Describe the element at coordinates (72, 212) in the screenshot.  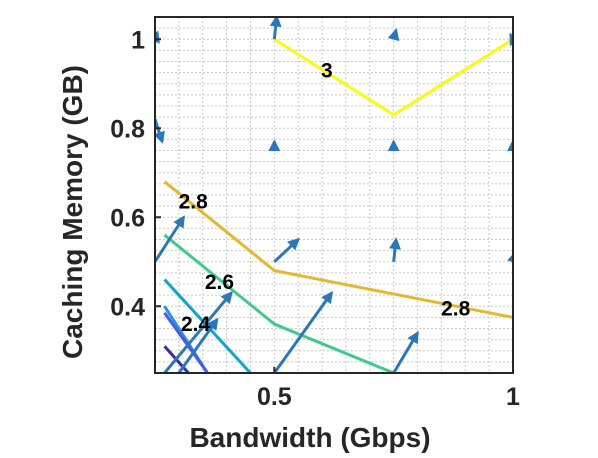
I see `y-axis-label: Caching Memory (GB)` at that location.